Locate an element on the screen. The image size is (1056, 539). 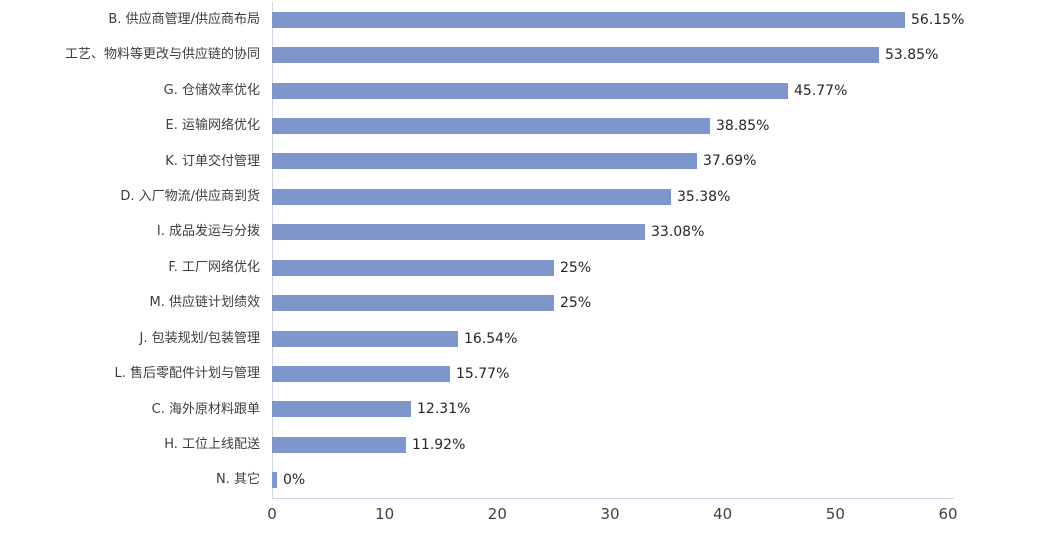
bar-track: 38.85% is located at coordinates (664, 125).